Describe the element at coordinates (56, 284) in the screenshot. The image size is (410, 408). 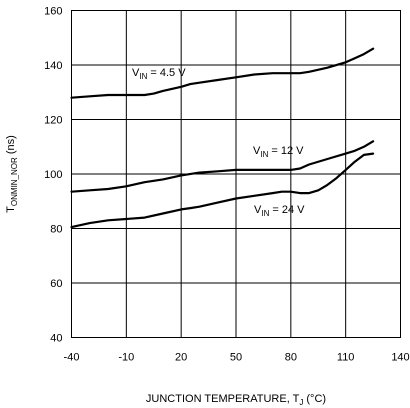
I see `y-tick-label: 60` at that location.